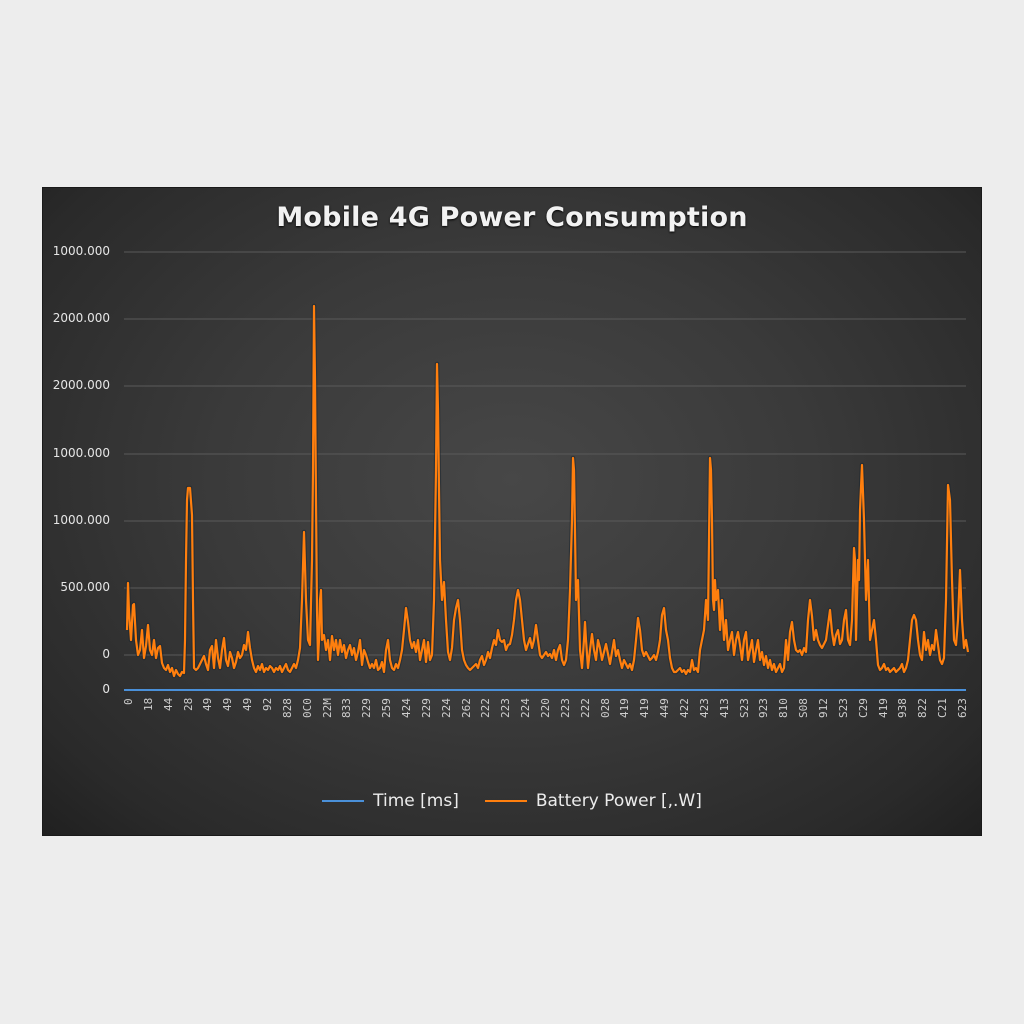 The width and height of the screenshot is (1024, 1024). I want to click on x-tick-label: C21, so click(943, 708).